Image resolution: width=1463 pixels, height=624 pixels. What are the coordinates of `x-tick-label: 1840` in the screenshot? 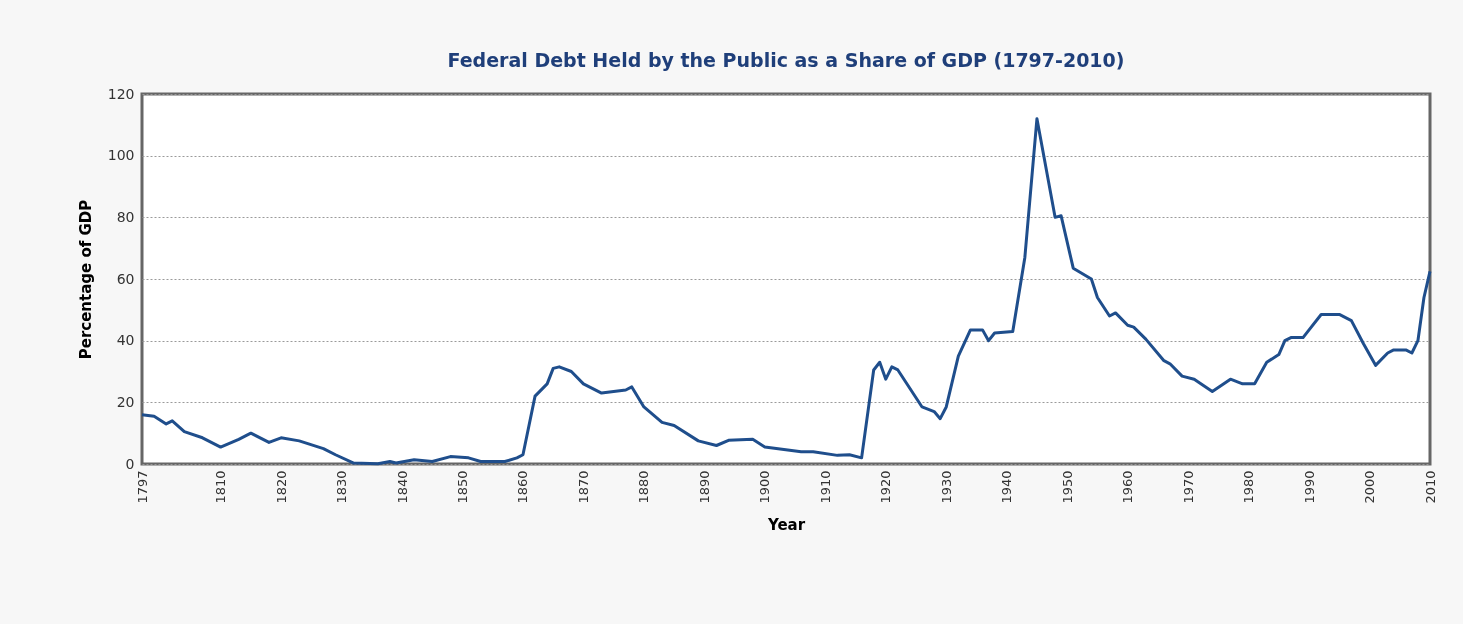 It's located at (402, 487).